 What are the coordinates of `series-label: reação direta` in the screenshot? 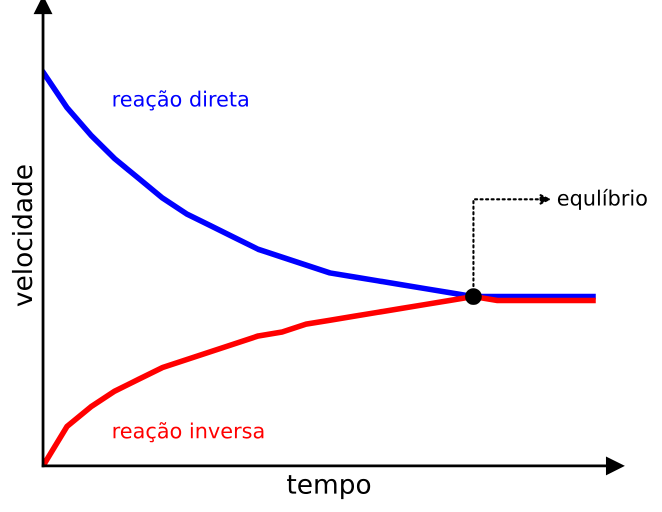 It's located at (181, 100).